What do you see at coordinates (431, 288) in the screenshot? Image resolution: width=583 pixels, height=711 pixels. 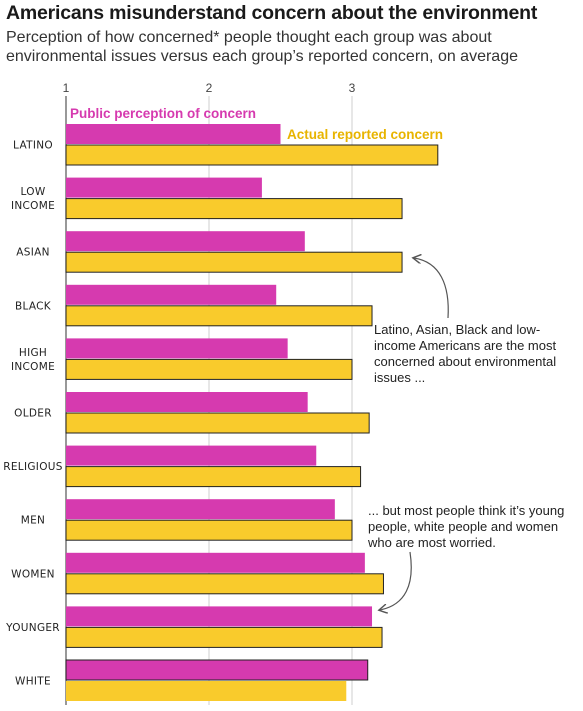 I see `arrow-upper` at bounding box center [431, 288].